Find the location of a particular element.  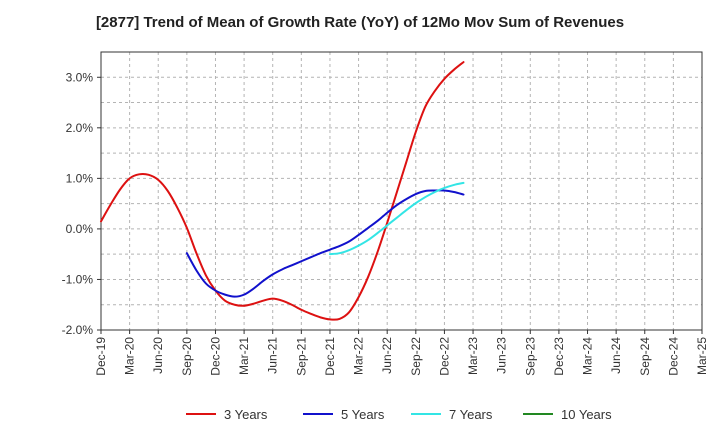

x-tick-label: Mar-20 is located at coordinates (130, 356).